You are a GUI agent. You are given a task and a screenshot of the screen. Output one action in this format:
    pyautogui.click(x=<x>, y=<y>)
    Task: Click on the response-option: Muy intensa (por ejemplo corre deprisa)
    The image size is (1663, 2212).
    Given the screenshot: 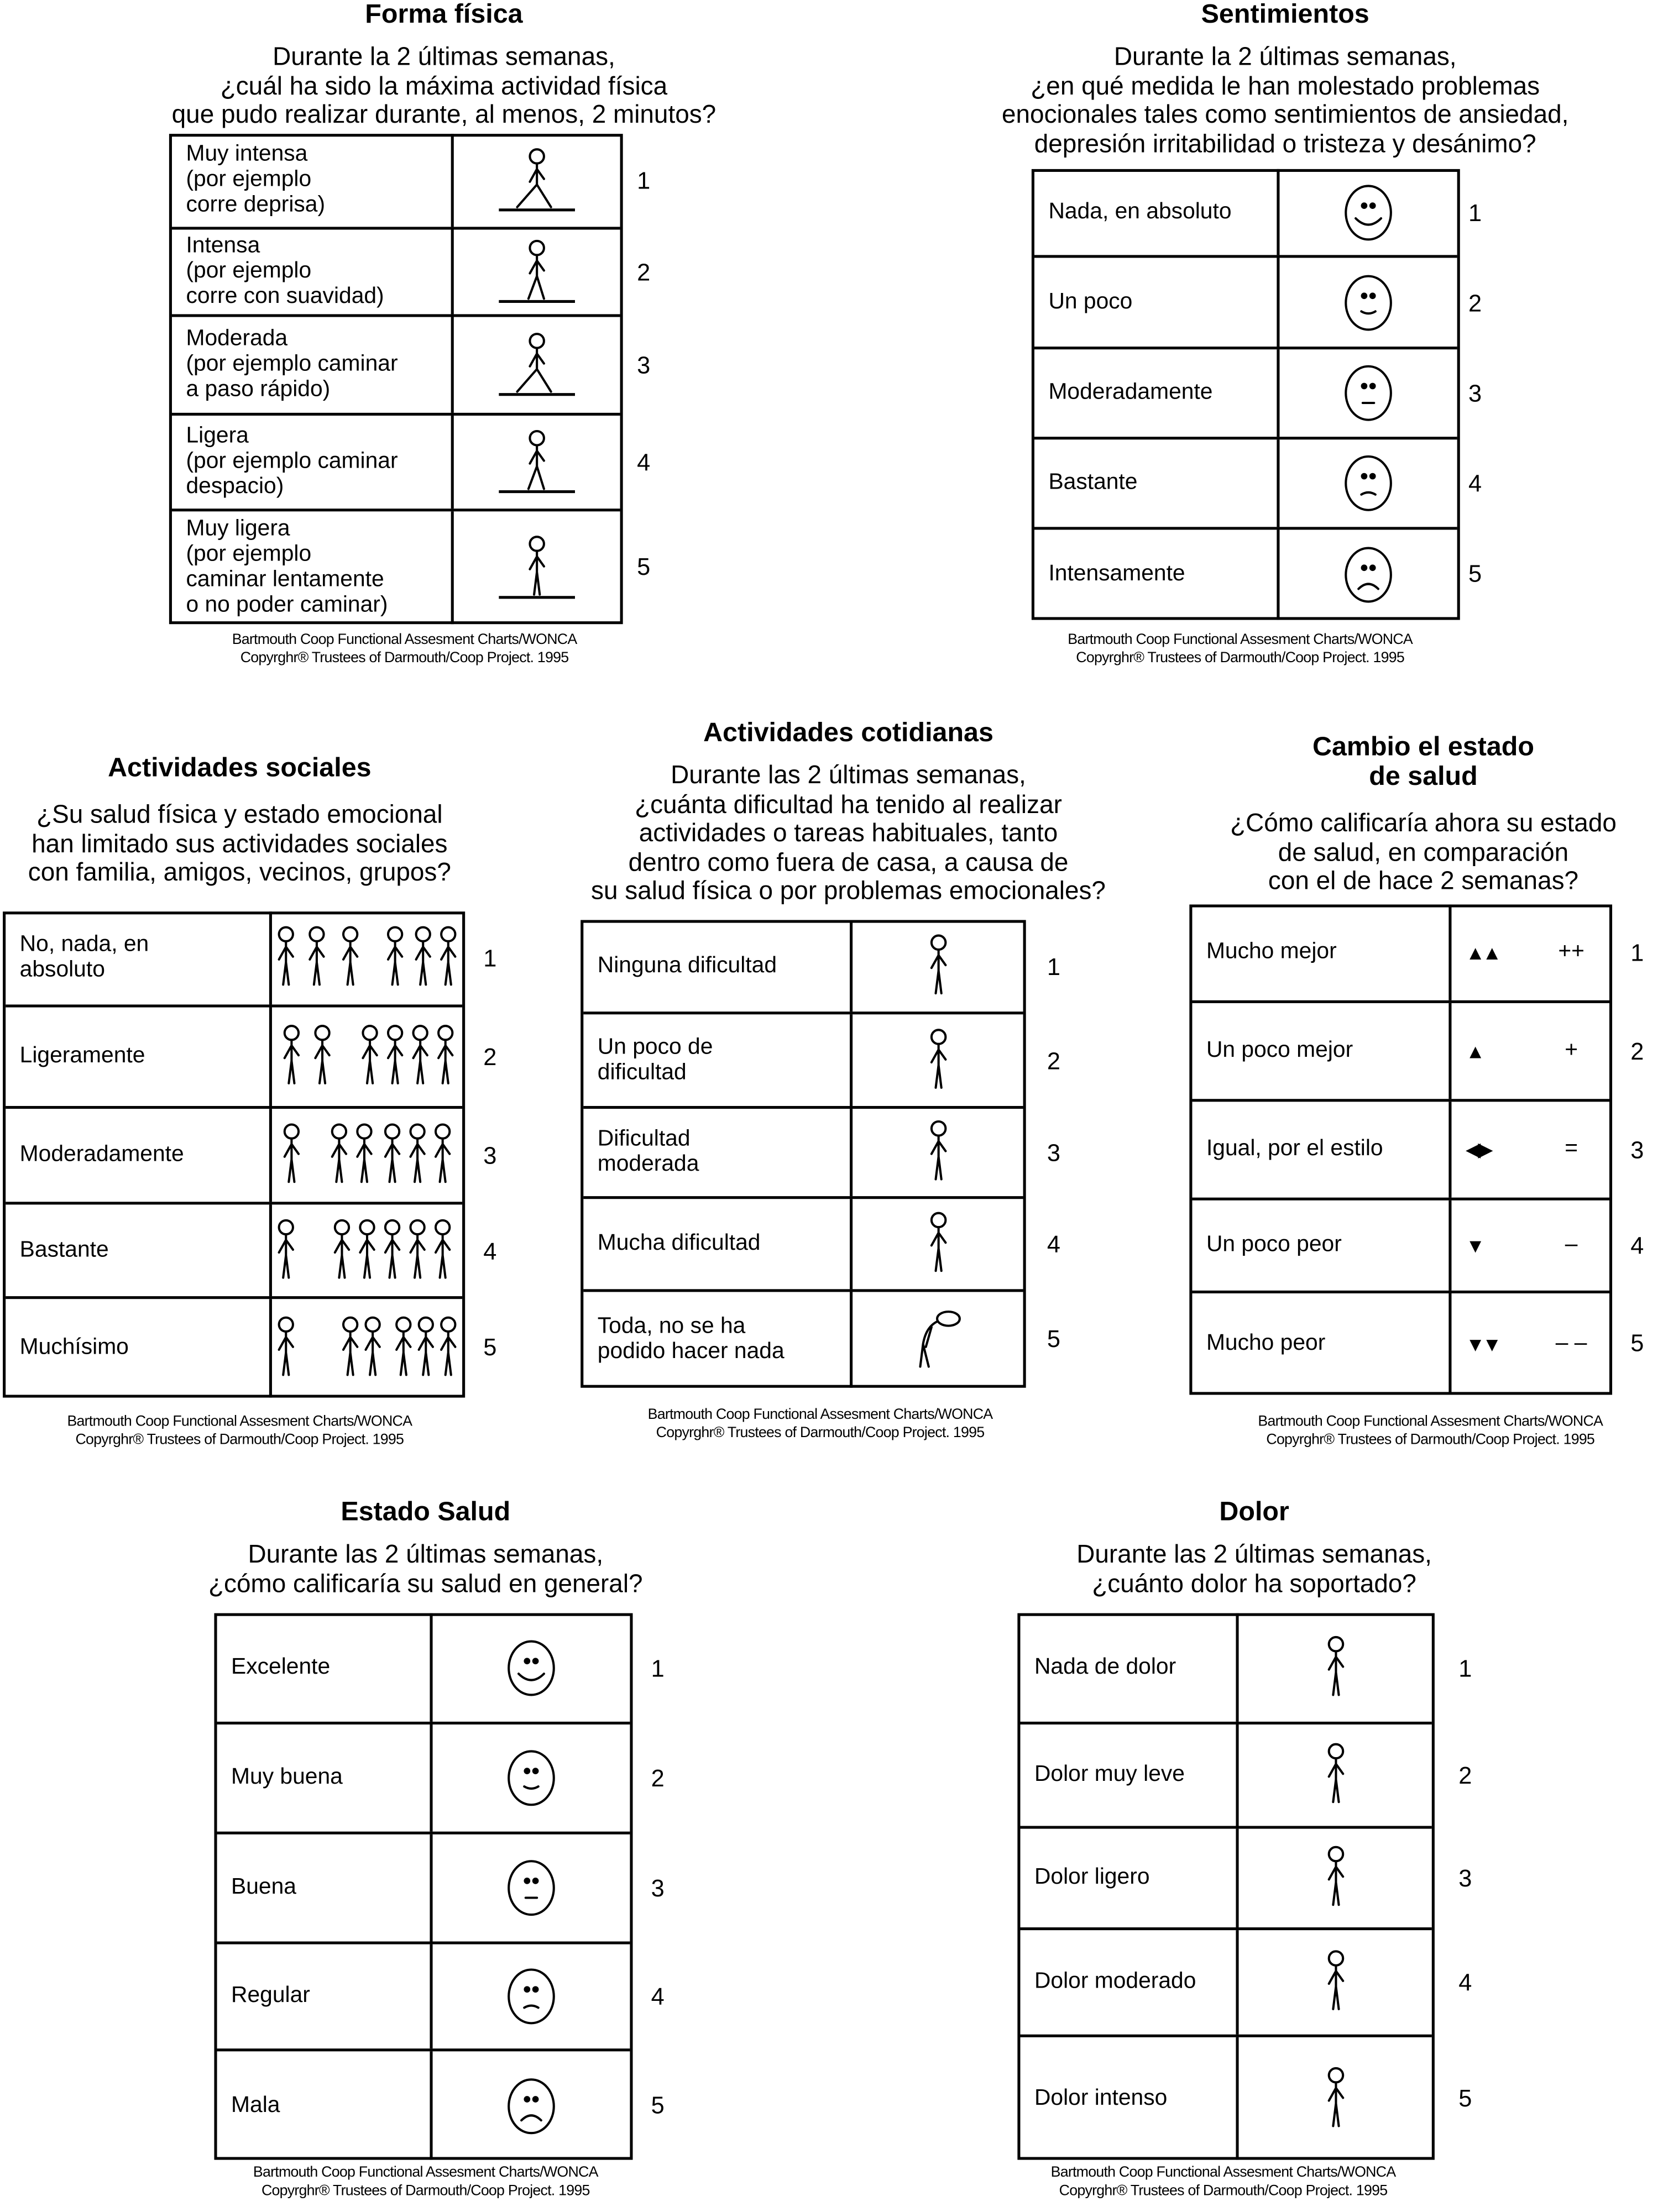 What is the action you would take?
    pyautogui.click(x=396, y=182)
    